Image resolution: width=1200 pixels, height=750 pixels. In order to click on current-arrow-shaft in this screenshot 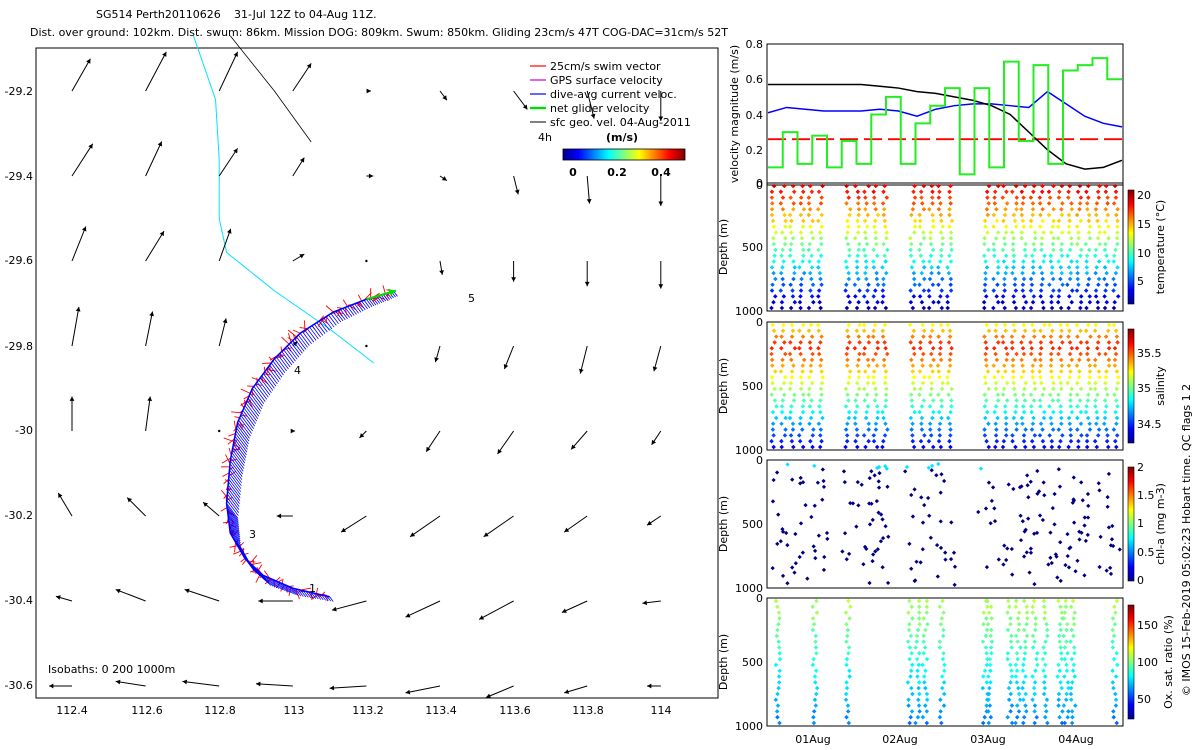, I will do `click(590, 104)`.